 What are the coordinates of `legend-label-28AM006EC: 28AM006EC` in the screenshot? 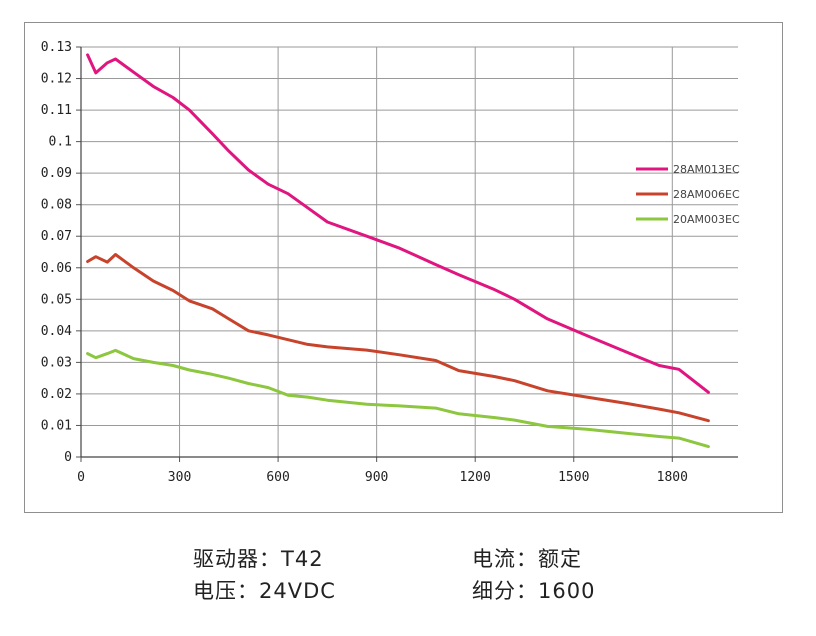 It's located at (706, 194).